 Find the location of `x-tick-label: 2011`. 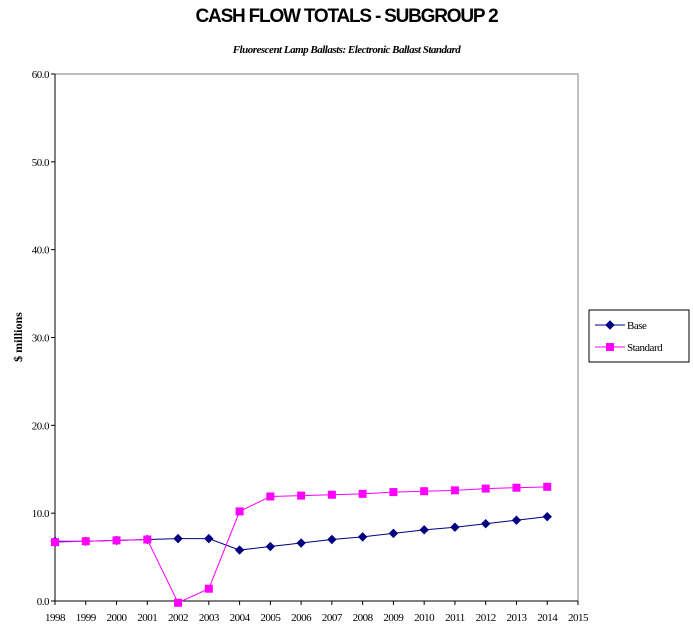

x-tick-label: 2011 is located at coordinates (455, 618).